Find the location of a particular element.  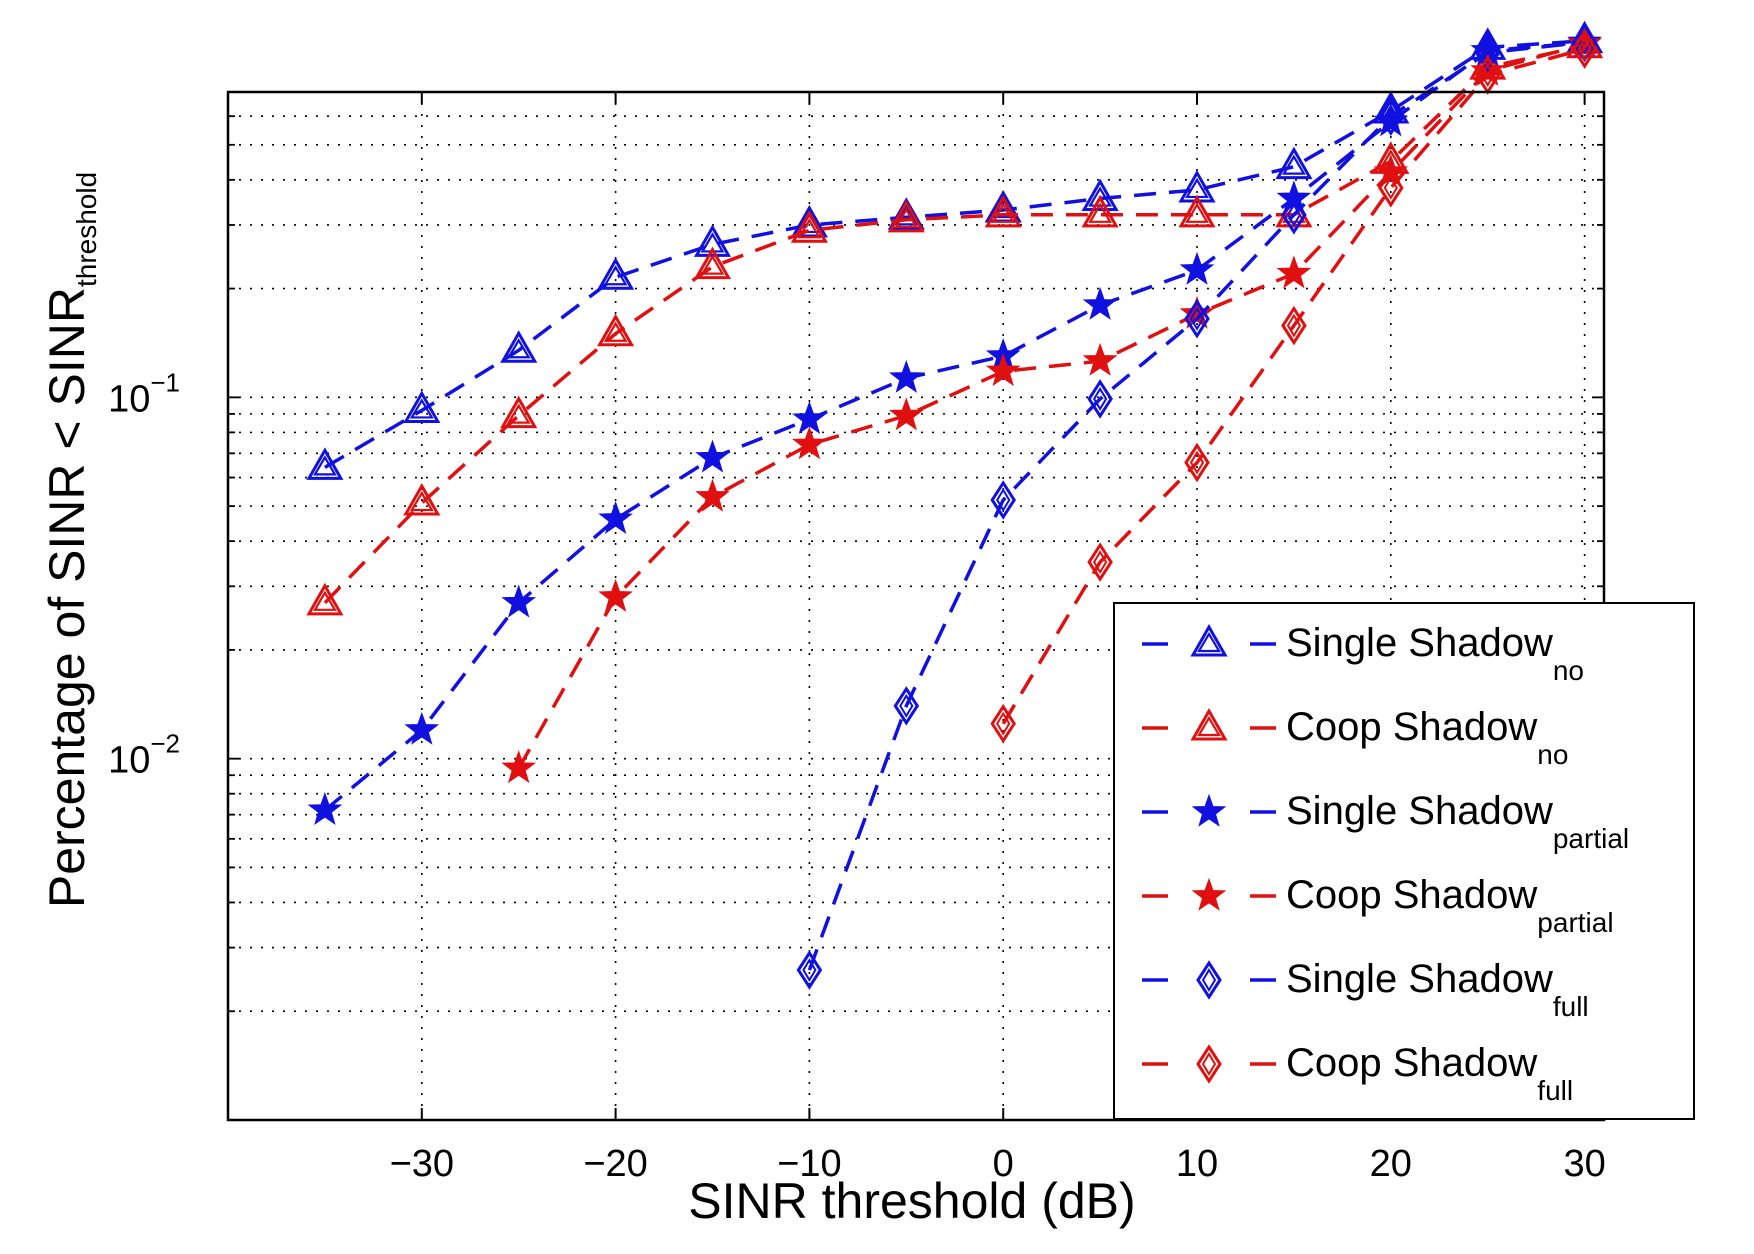

y-axis-label: Percentage of SINR < SINRthreshold is located at coordinates (70, 540).